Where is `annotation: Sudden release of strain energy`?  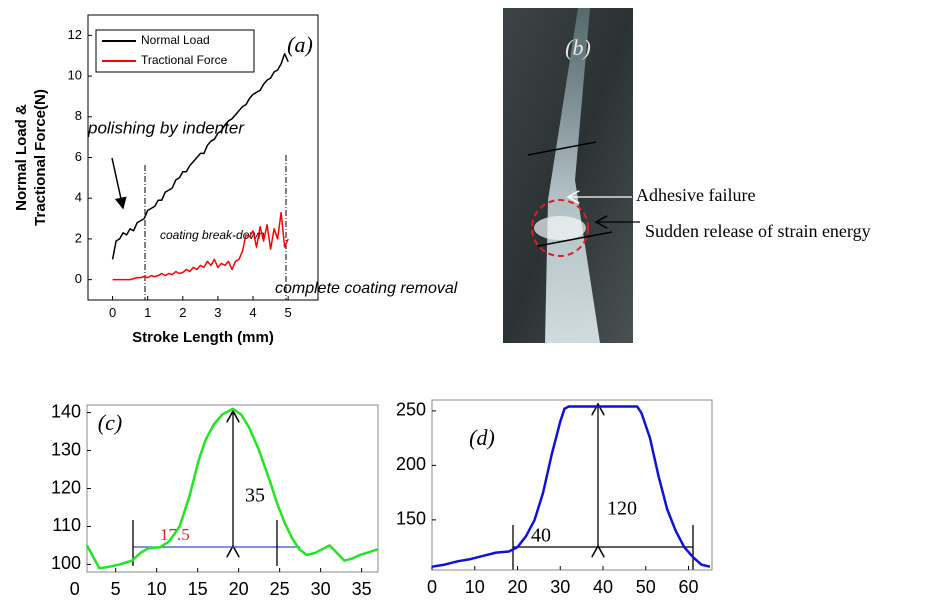
annotation: Sudden release of strain energy is located at coordinates (758, 231).